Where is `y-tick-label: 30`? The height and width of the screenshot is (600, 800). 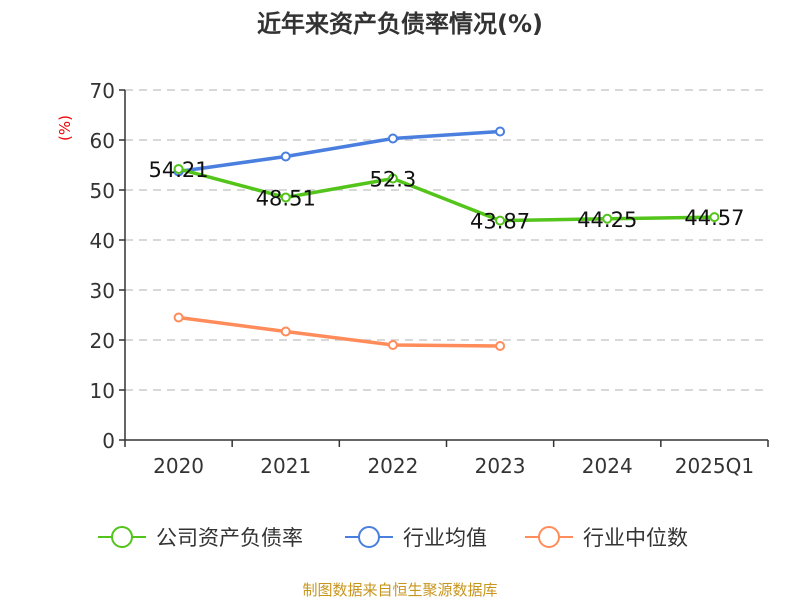
y-tick-label: 30 is located at coordinates (102, 291).